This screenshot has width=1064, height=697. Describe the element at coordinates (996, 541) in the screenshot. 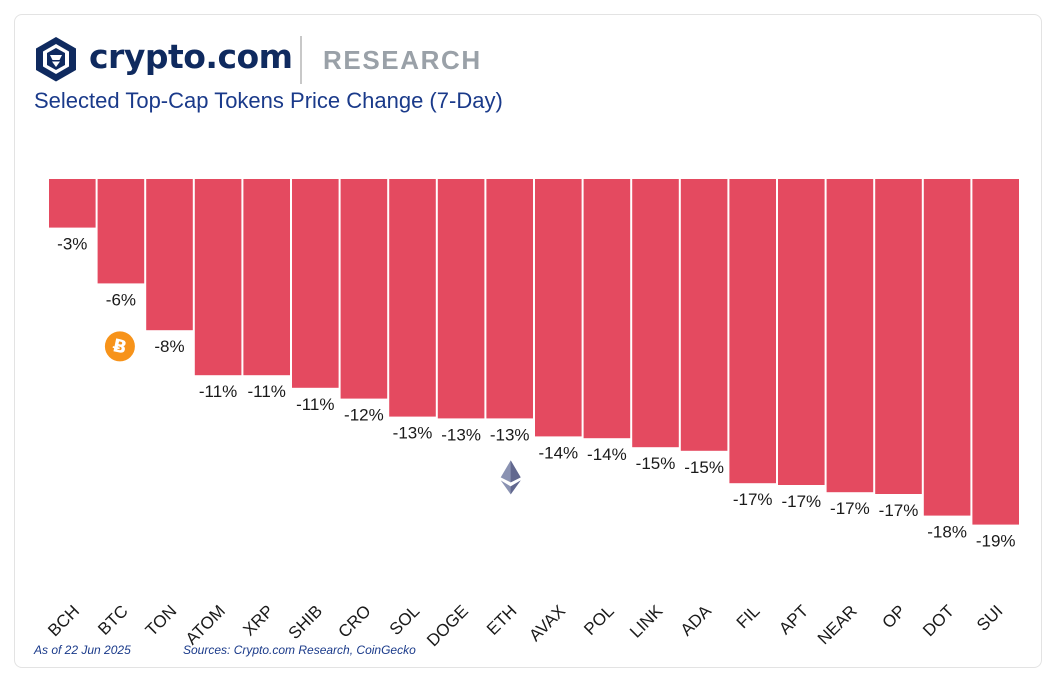

I see `data-label: -19%` at that location.